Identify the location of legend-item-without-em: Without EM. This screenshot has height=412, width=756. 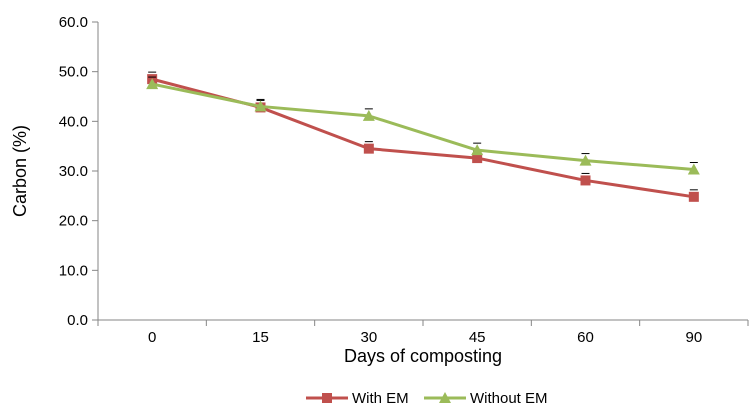
(486, 398).